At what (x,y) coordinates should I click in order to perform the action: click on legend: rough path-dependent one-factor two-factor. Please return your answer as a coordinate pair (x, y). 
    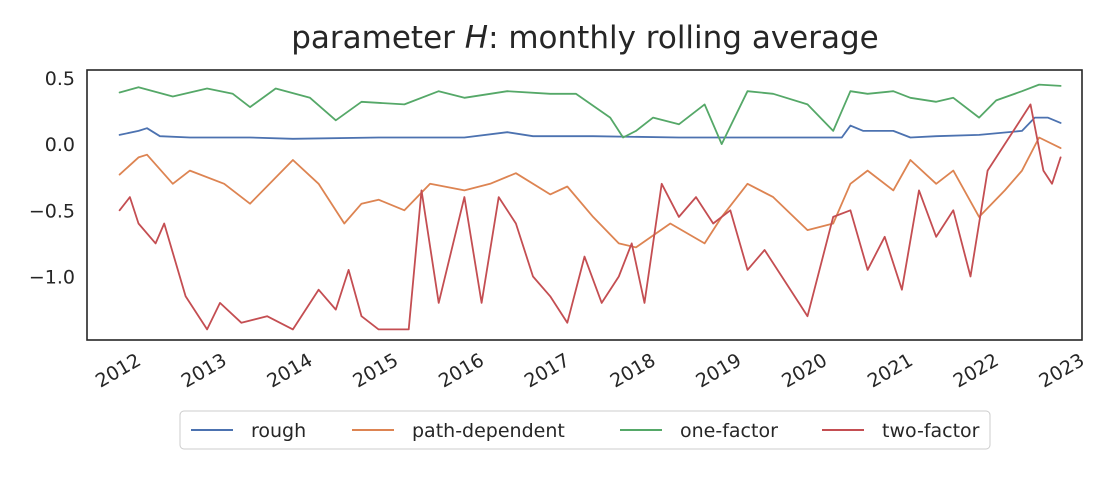
    Looking at the image, I should click on (585, 430).